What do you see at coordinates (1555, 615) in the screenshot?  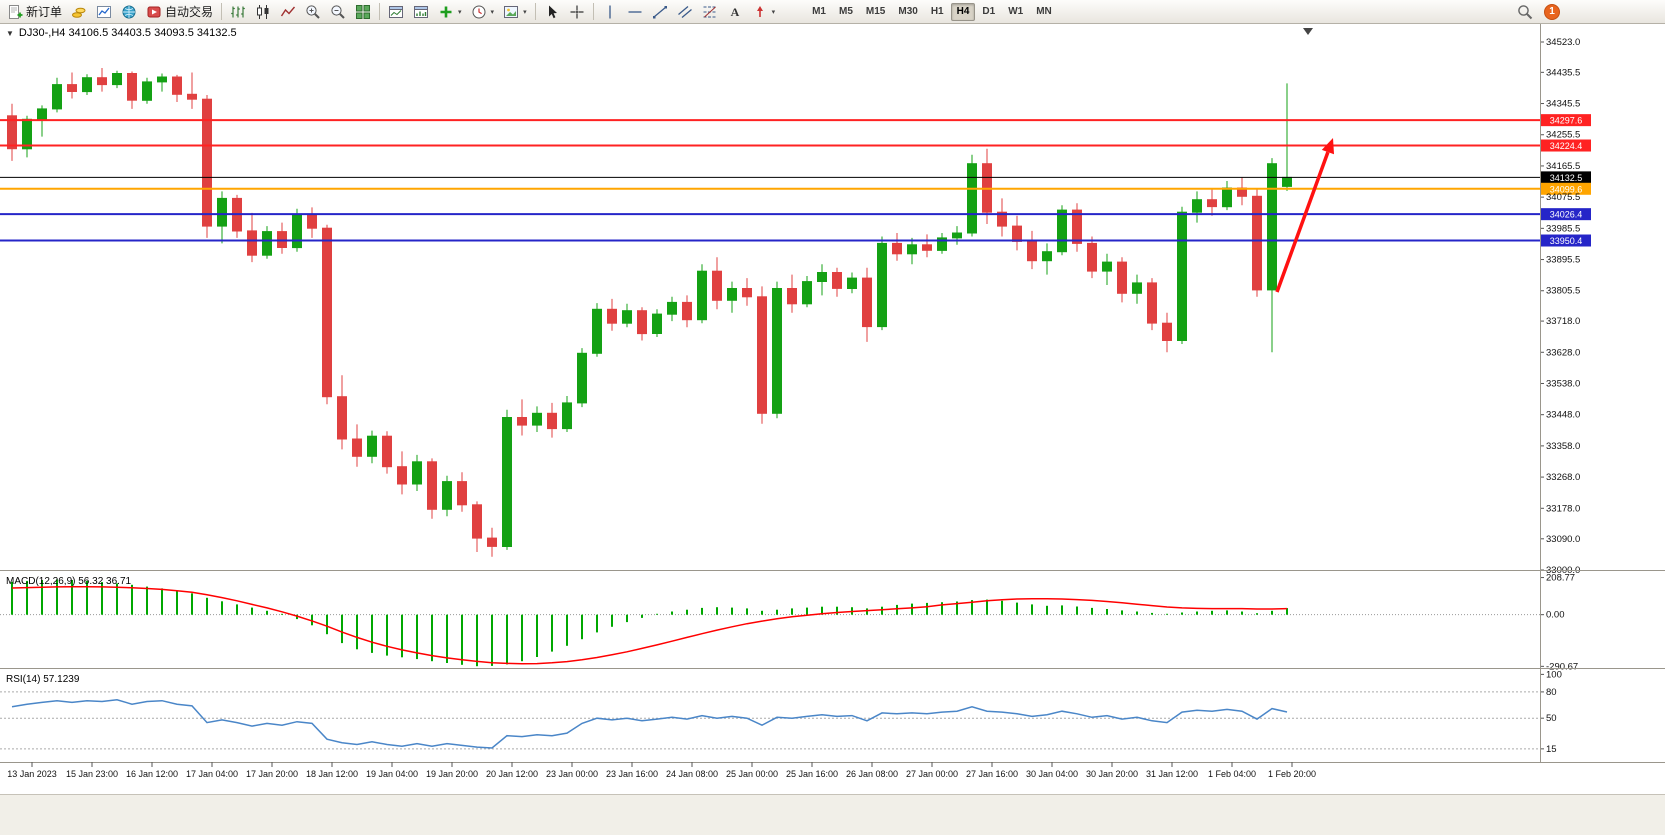 I see `svg-text: 0.00` at bounding box center [1555, 615].